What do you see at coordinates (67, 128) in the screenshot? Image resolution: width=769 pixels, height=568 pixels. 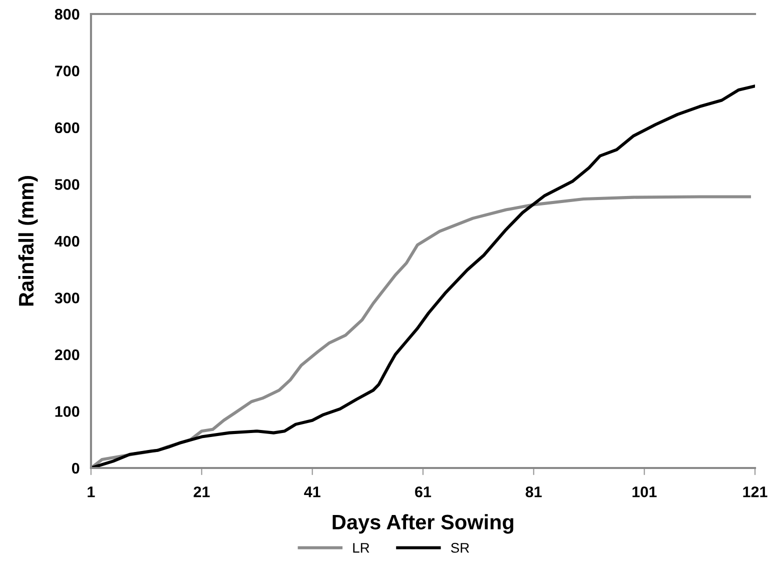 I see `y-tick-label: 600` at bounding box center [67, 128].